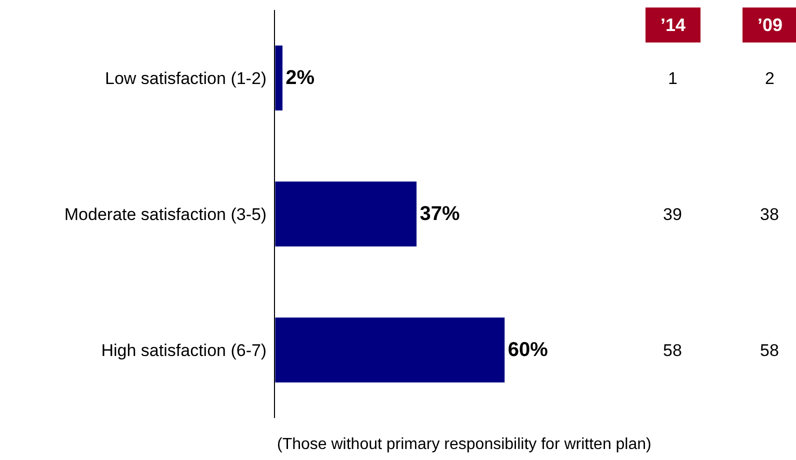 This screenshot has height=460, width=796. What do you see at coordinates (769, 214) in the screenshot?
I see `text: 38` at bounding box center [769, 214].